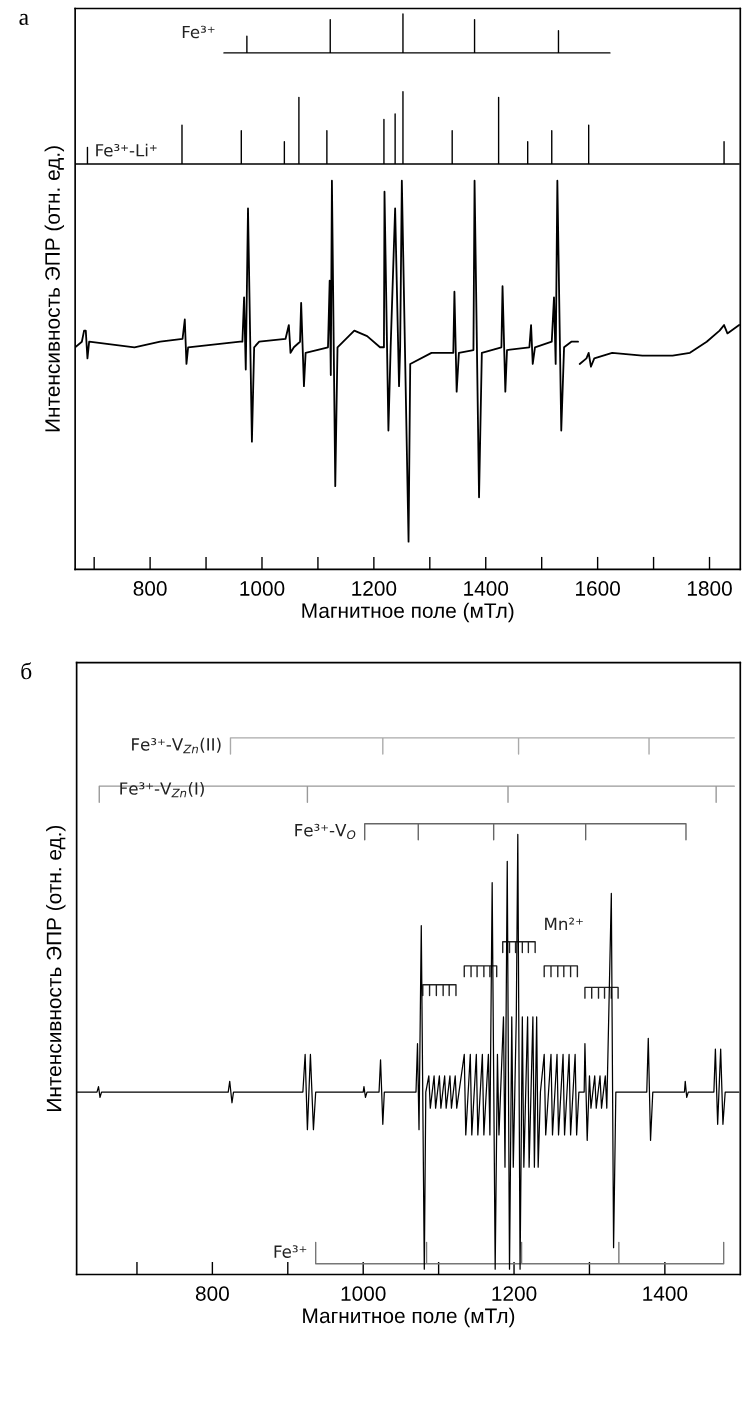 The width and height of the screenshot is (744, 1413). I want to click on series-label: Mn²⁺, so click(564, 923).